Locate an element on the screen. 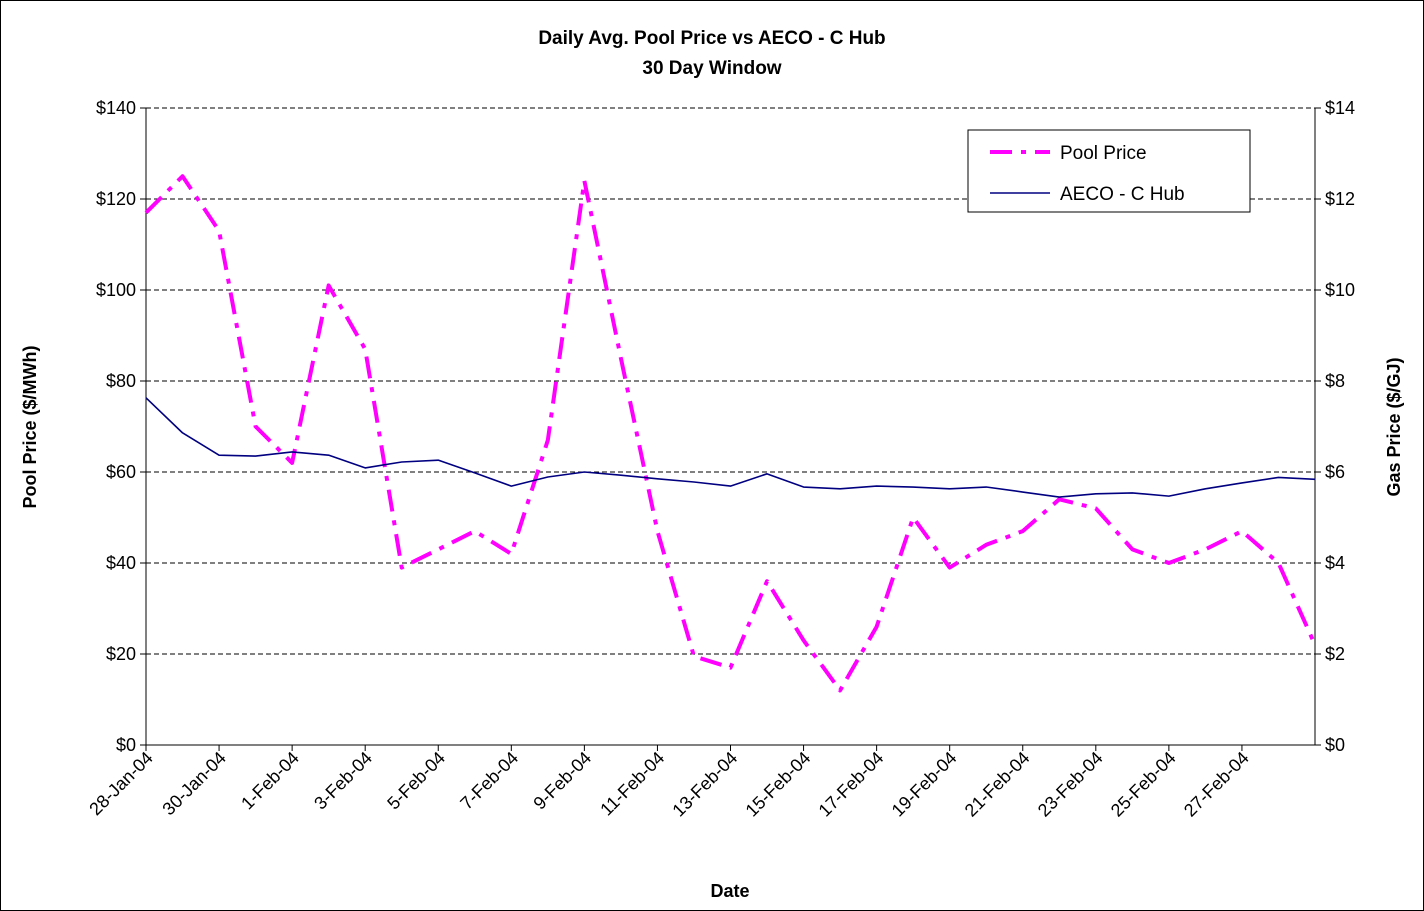  y-axis-title: Pool Price ($/MWh) is located at coordinates (30, 426).